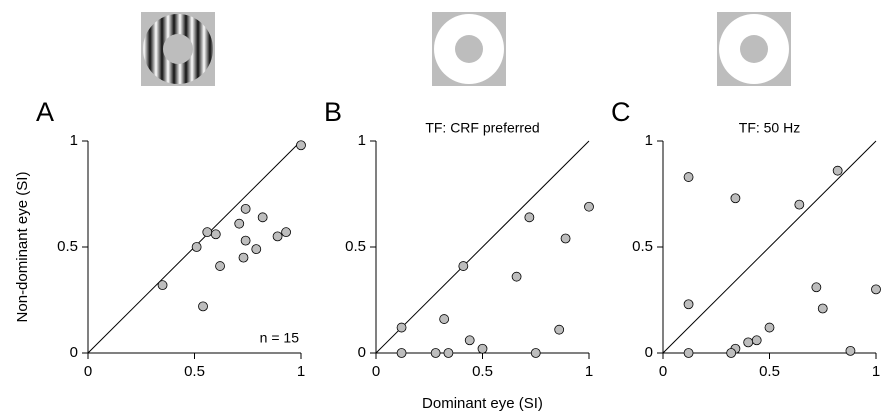  I want to click on panel-label: C, so click(621, 112).